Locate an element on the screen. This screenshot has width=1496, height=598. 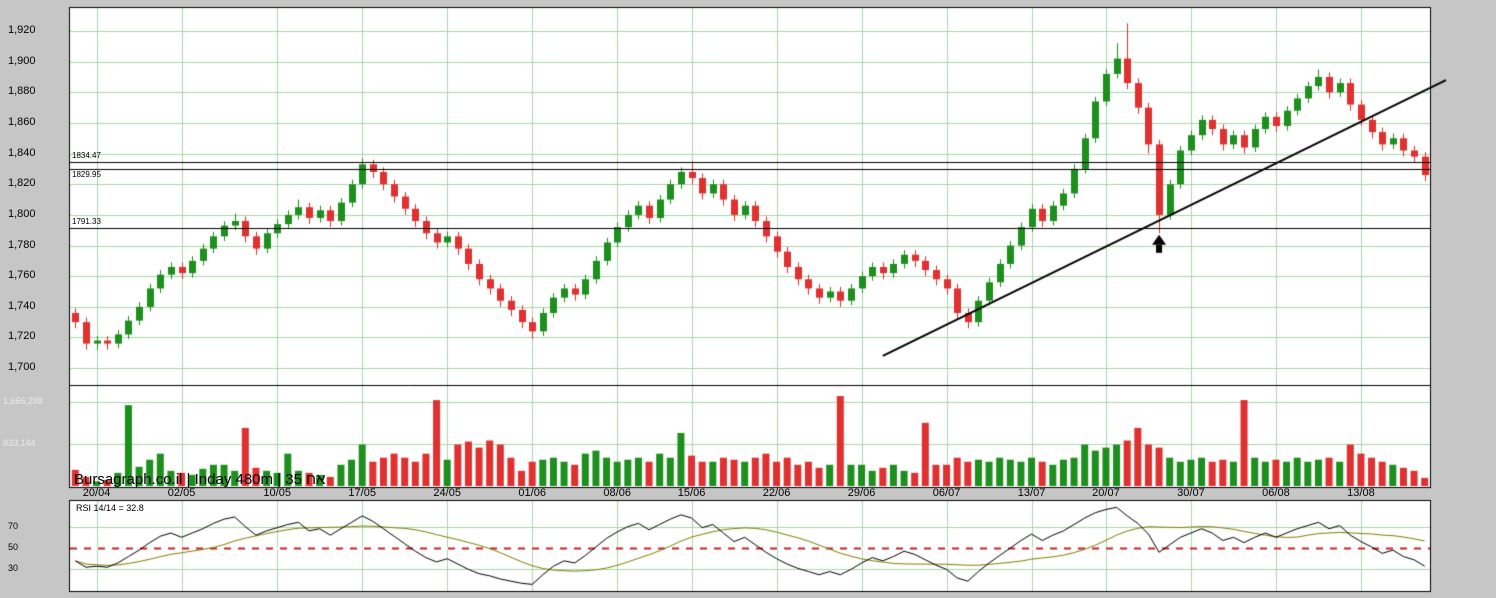
chart-title: Bursagraph.co.il | Inday 480m | 35 אח is located at coordinates (200, 479).